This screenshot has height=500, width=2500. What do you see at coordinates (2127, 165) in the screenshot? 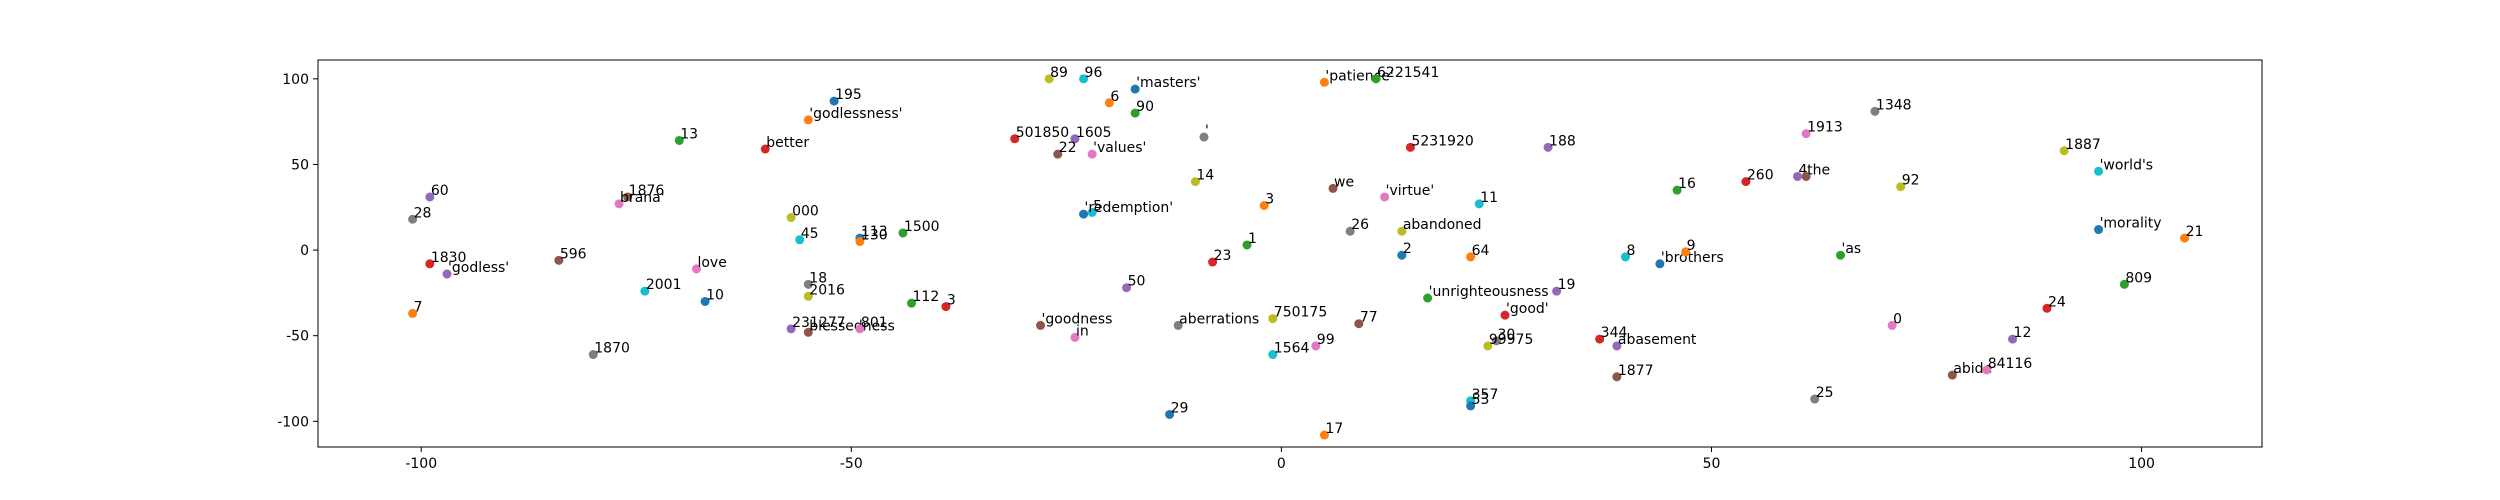
I see `data-point-label: 'world's` at bounding box center [2127, 165].